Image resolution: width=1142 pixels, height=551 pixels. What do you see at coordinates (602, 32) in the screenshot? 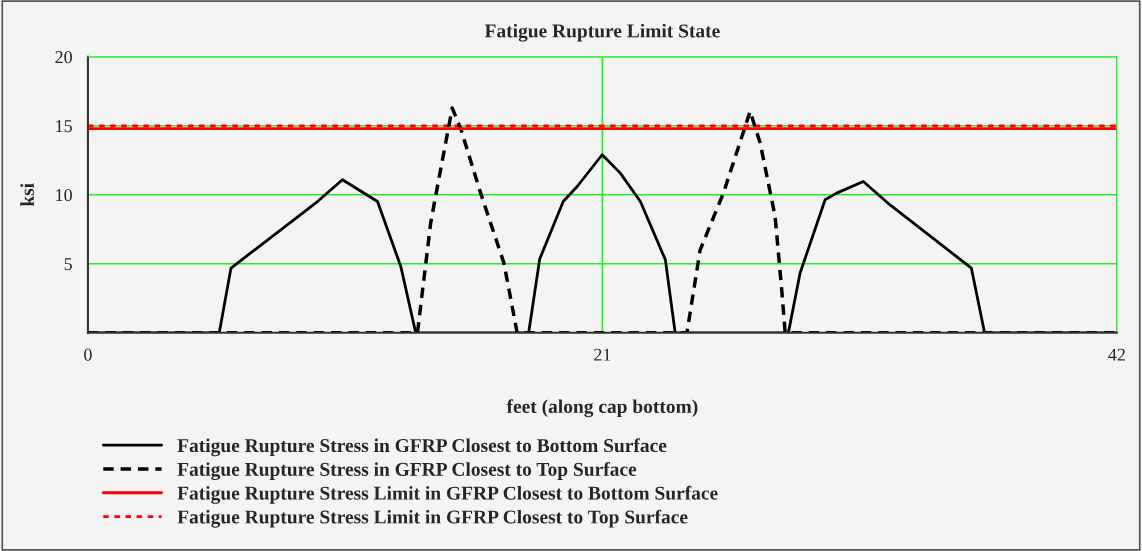
I see `chart-title: Fatigue Rupture Limit State` at bounding box center [602, 32].